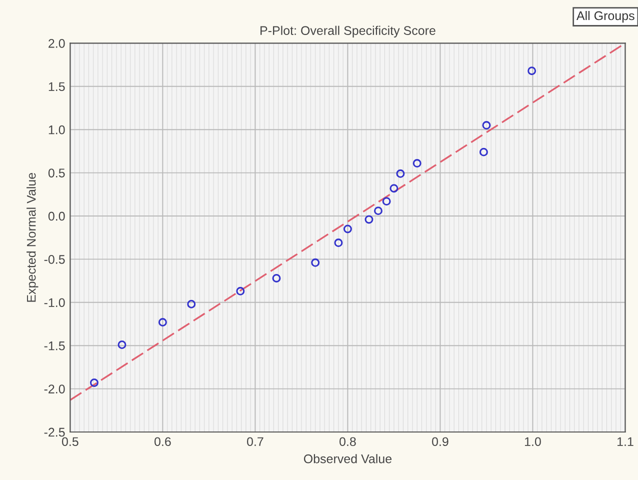 This screenshot has width=638, height=480. What do you see at coordinates (348, 32) in the screenshot?
I see `chart-title: P-Plot: Overall Specificity Score` at bounding box center [348, 32].